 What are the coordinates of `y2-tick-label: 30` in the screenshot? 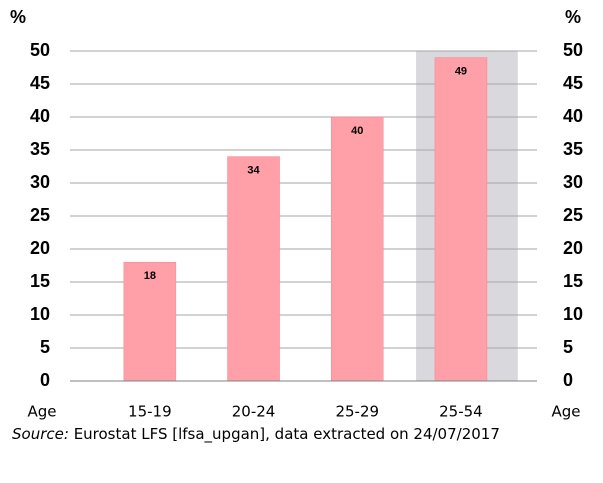 It's located at (573, 182).